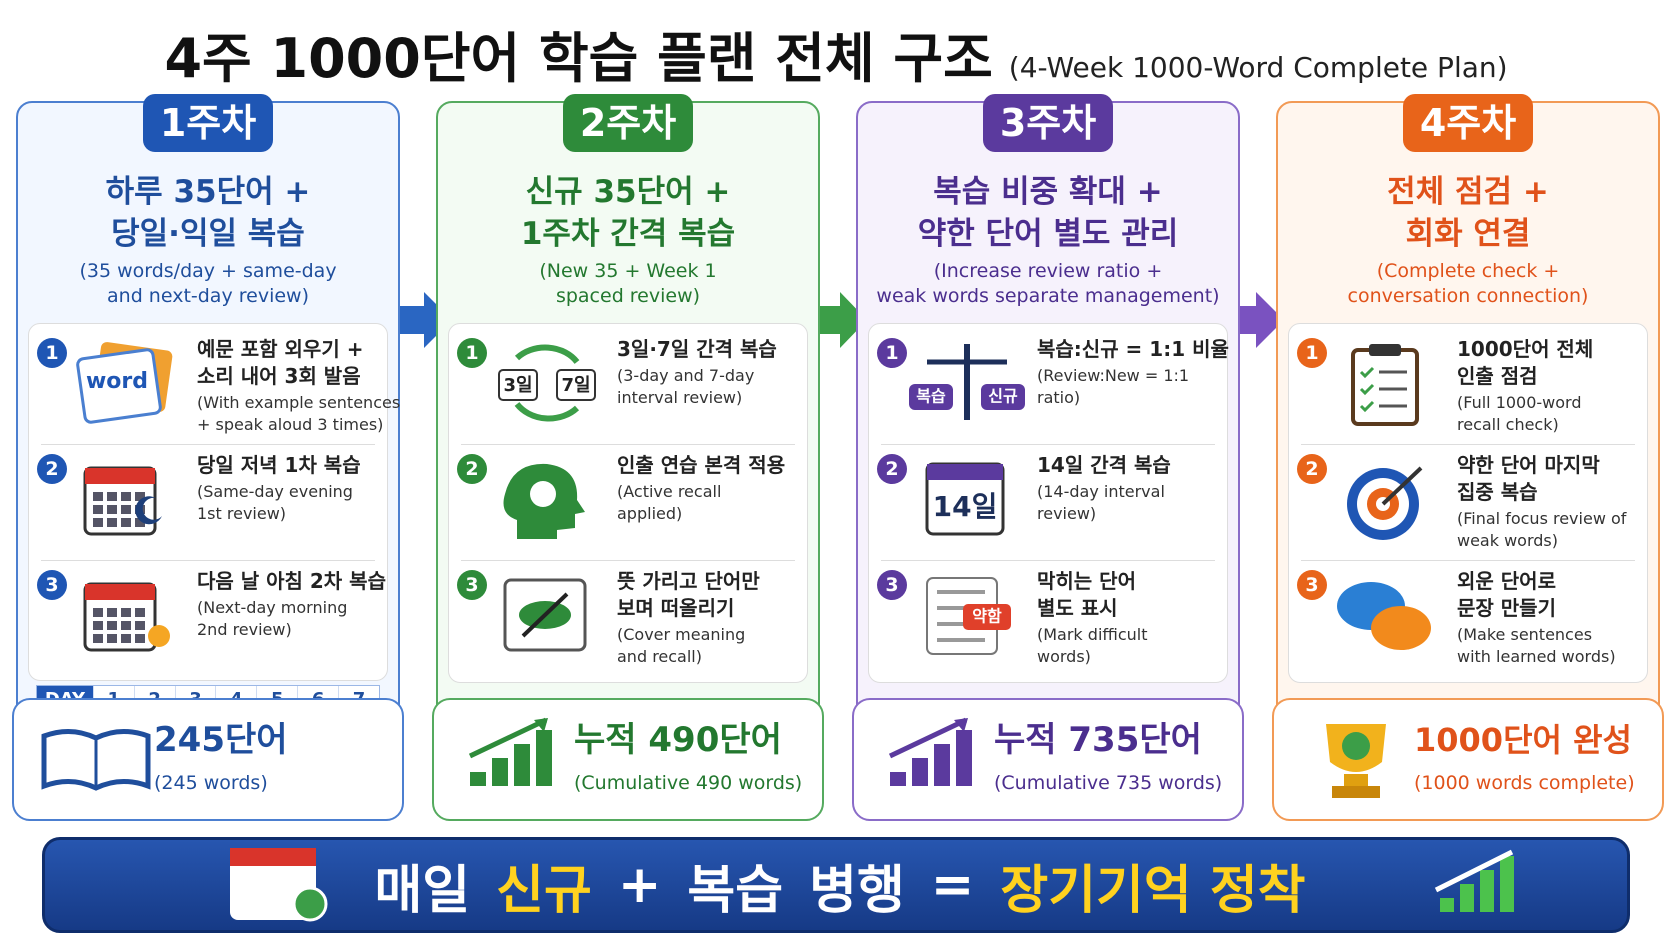 This screenshot has height=941, width=1672. What do you see at coordinates (272, 607) in the screenshot?
I see `item-english: (Next-day morning` at bounding box center [272, 607].